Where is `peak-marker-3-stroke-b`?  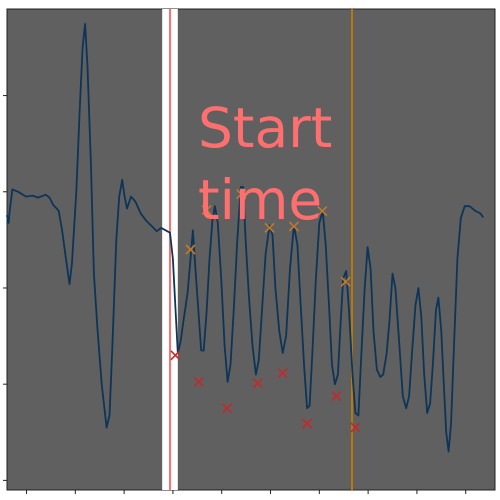 peak-marker-3-stroke-b is located at coordinates (269, 227).